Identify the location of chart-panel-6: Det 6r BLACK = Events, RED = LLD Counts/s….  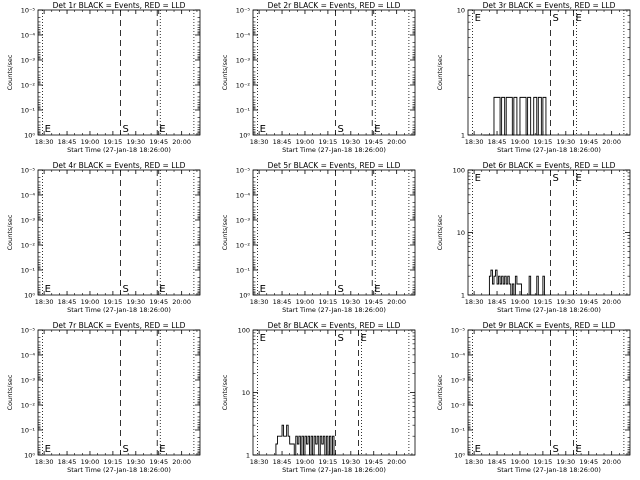
(533, 237).